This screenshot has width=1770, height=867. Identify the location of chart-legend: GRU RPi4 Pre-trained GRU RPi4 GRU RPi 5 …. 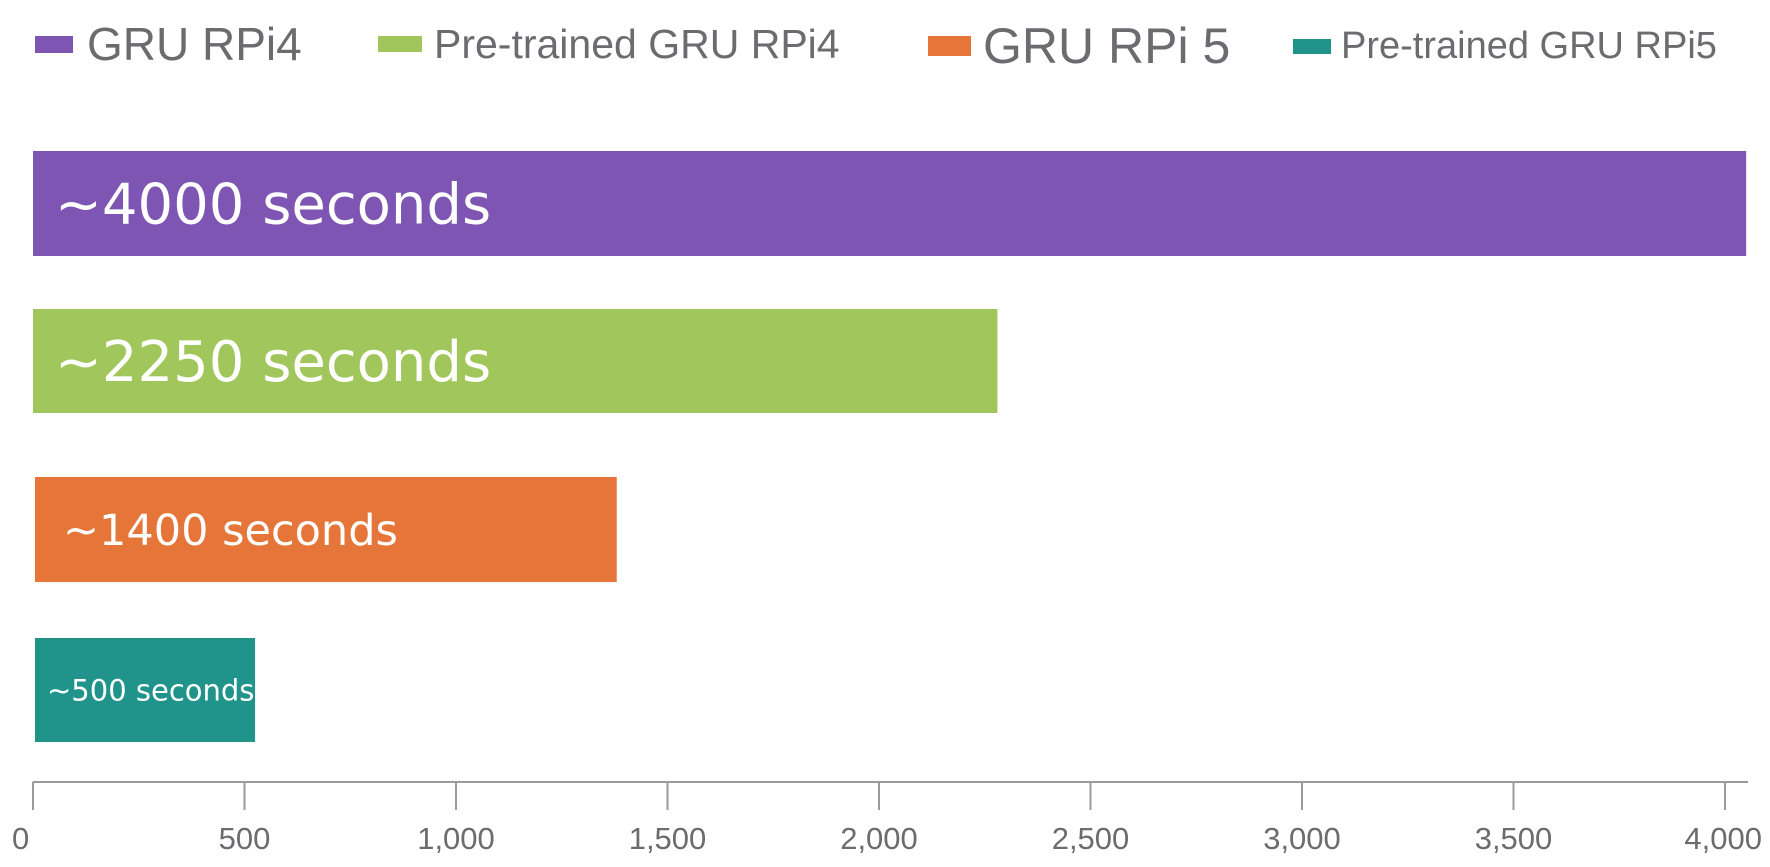
(885, 50).